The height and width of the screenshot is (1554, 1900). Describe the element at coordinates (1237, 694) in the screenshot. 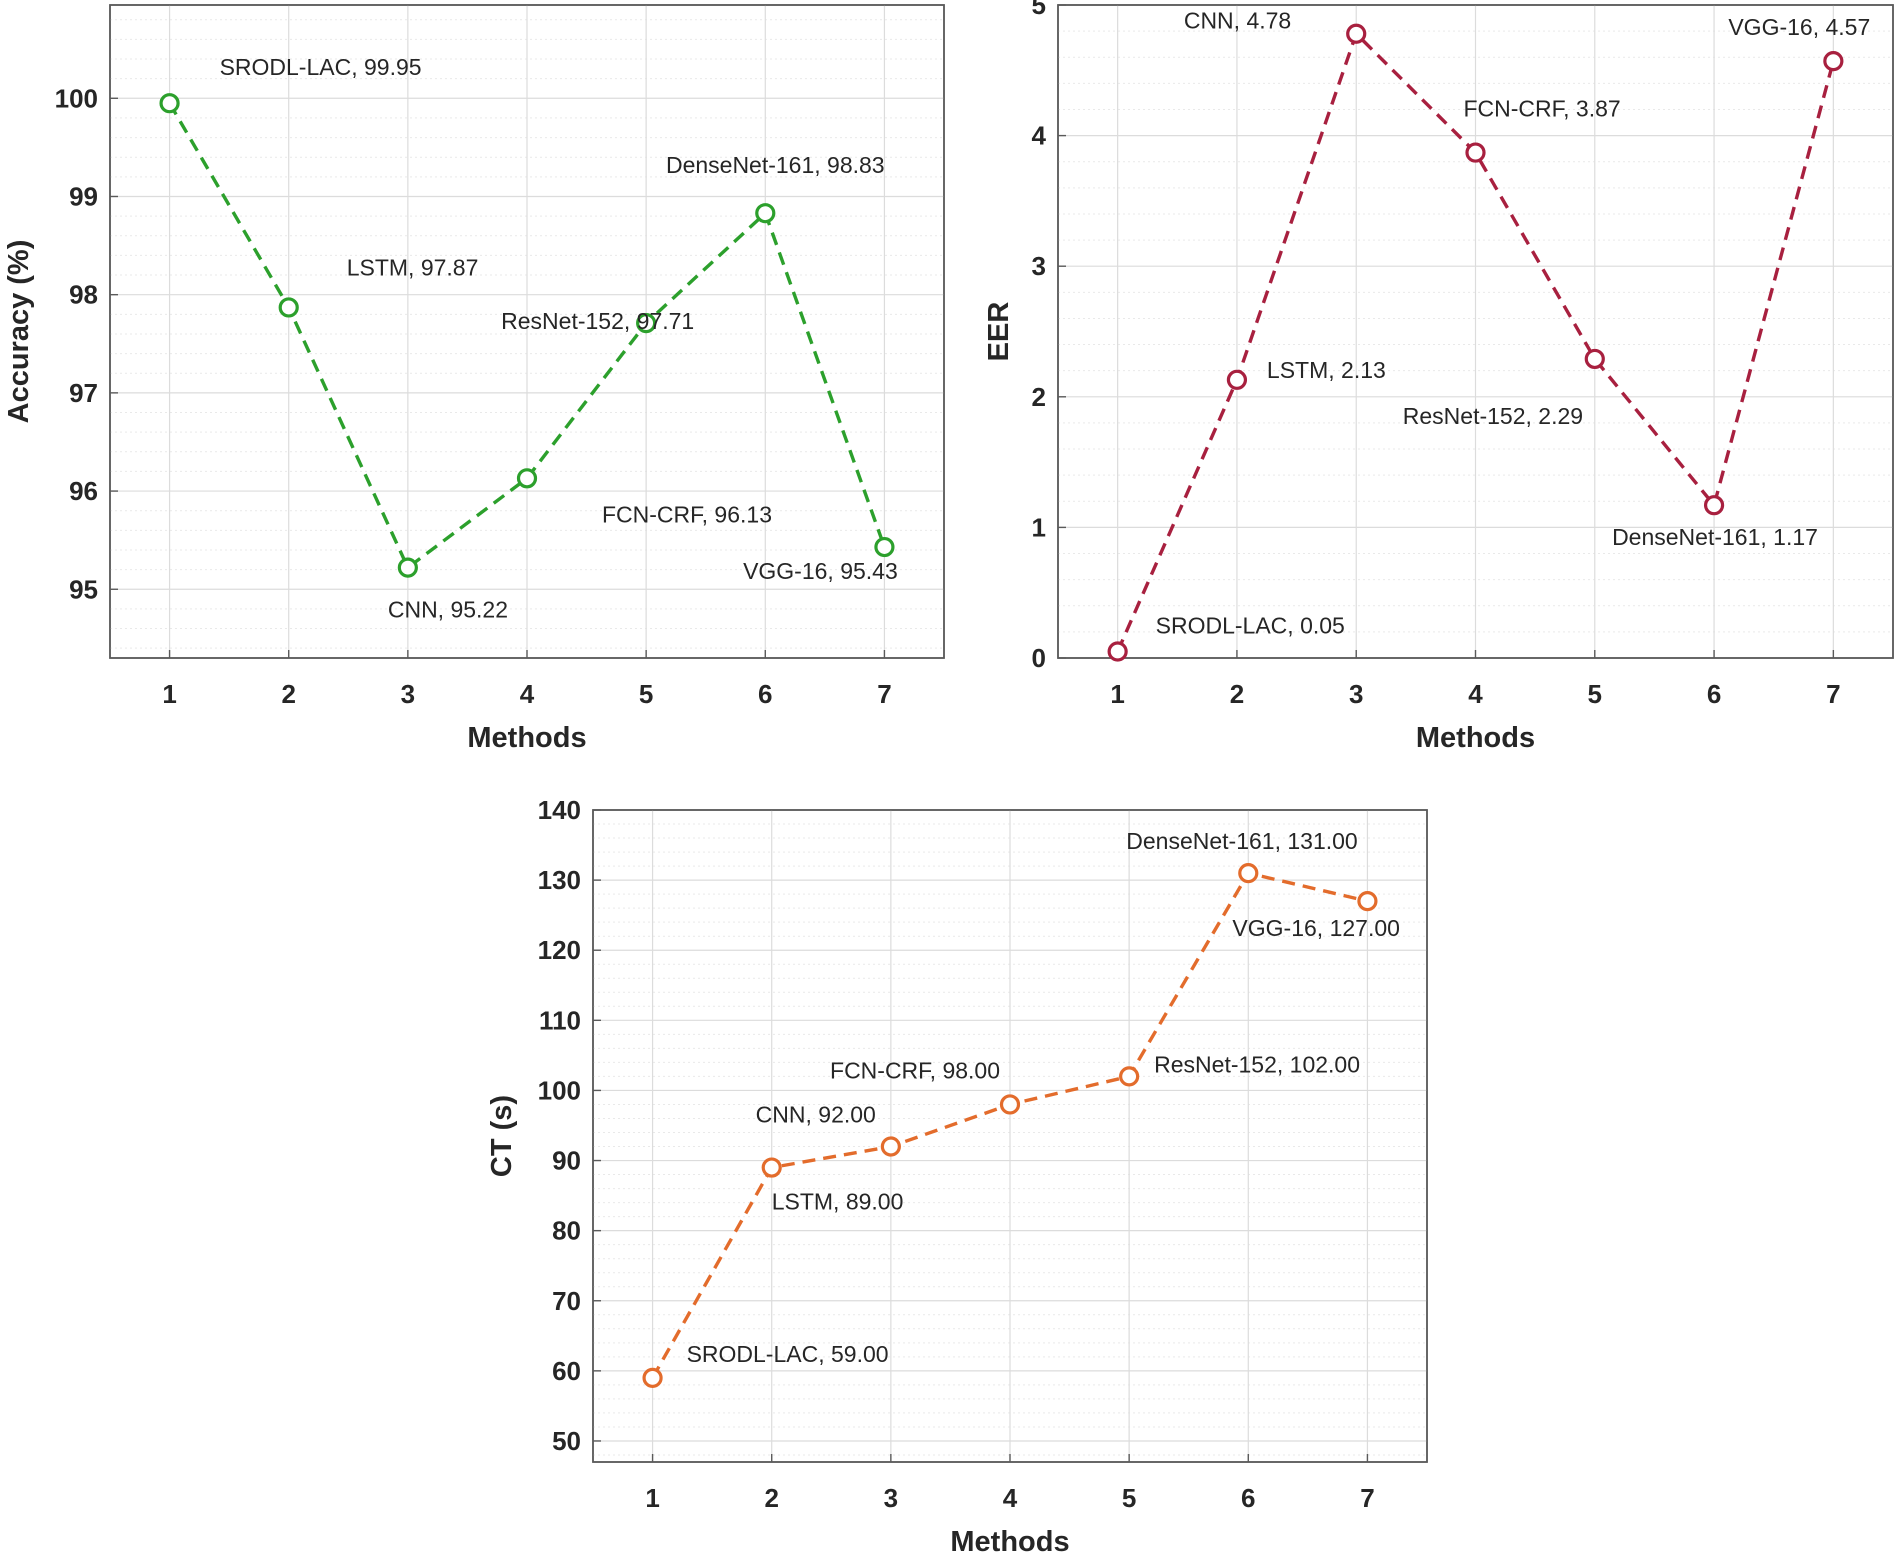

I see `eer-x-tick-label: 2` at that location.